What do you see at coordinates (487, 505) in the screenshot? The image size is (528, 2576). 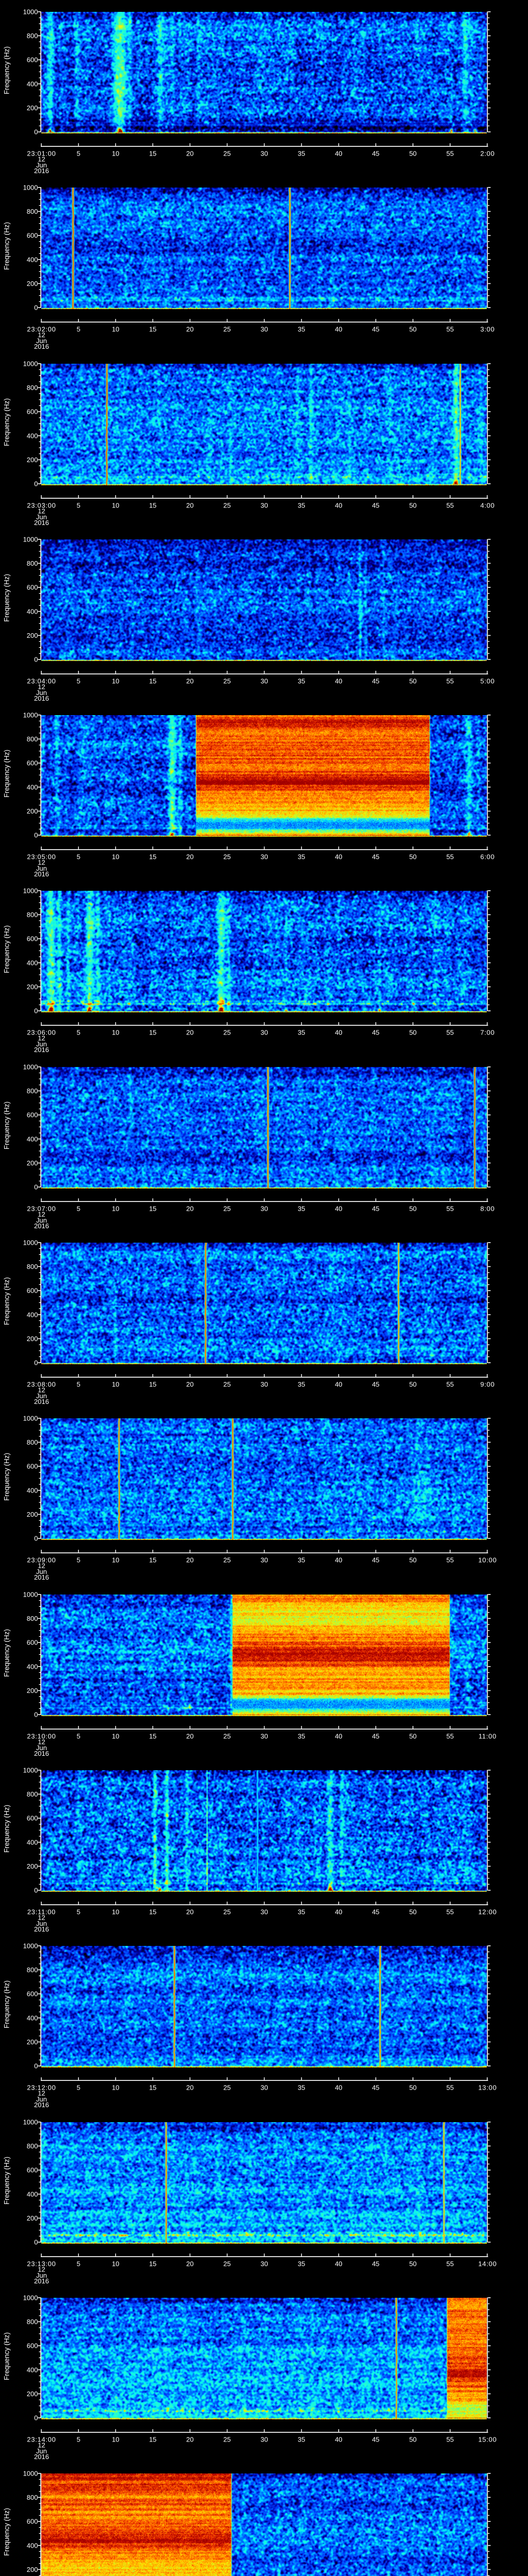 I see `svg-text: 4:00` at bounding box center [487, 505].